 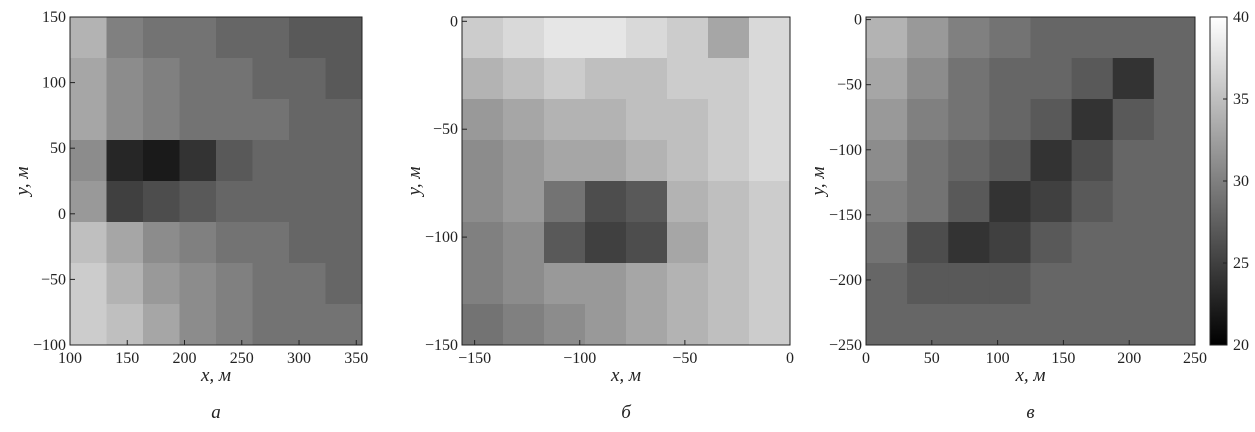 I want to click on x-tick-label: 200, so click(x=185, y=358).